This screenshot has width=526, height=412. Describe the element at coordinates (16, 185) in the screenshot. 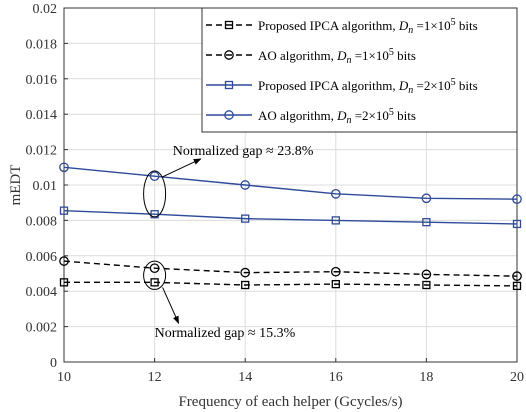

I see `y-axis-label: mEDT` at that location.